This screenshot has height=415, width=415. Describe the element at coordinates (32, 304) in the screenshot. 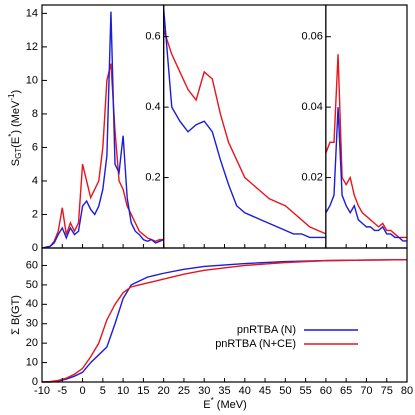

I see `y-tick-label: 40` at that location.